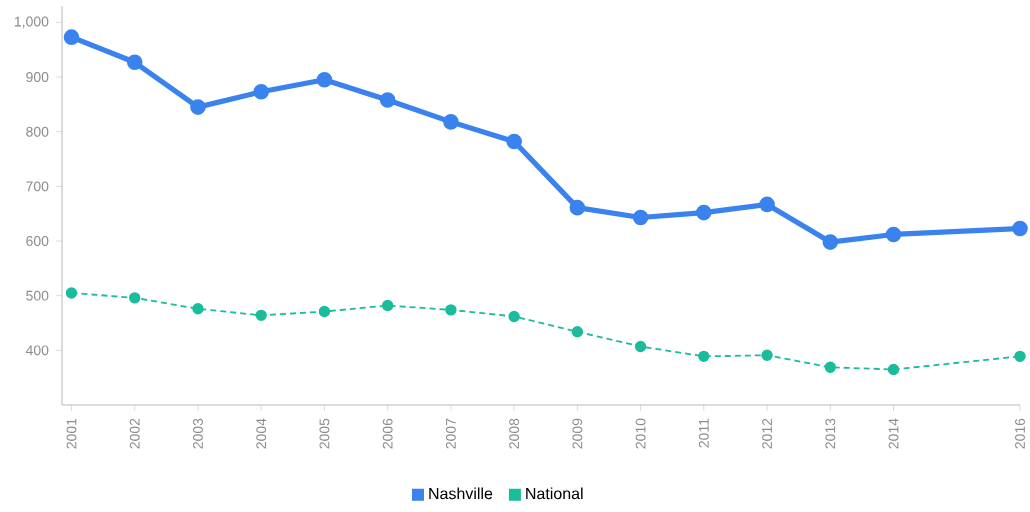  Describe the element at coordinates (37, 295) in the screenshot. I see `y-tick-label: 500` at that location.